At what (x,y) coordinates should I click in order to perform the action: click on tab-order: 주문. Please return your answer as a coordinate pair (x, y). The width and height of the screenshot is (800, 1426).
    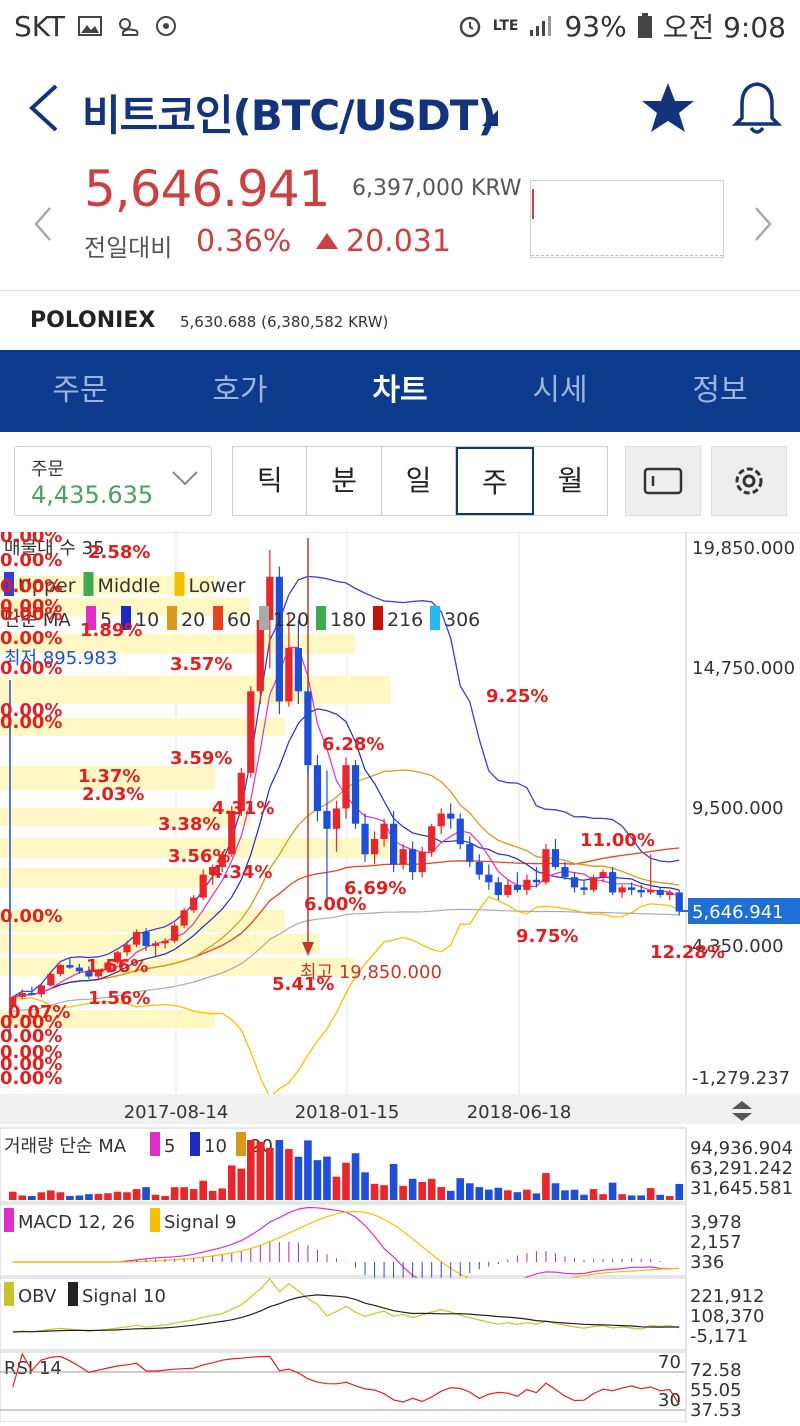
    Looking at the image, I should click on (80, 390).